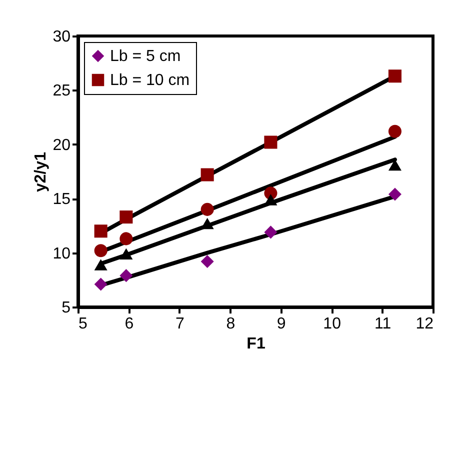  What do you see at coordinates (383, 324) in the screenshot?
I see `x-tick-label: 11` at bounding box center [383, 324].